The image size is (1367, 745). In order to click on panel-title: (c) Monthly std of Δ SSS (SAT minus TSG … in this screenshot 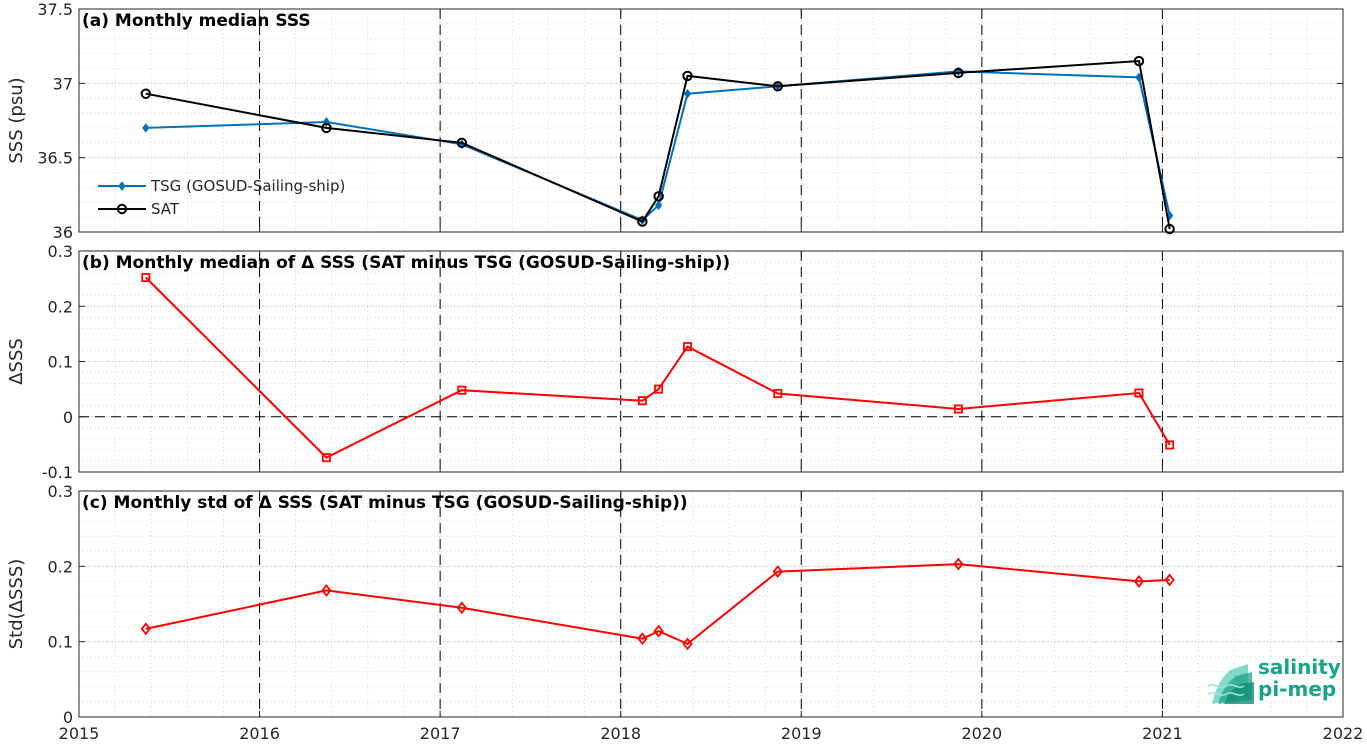, I will do `click(385, 503)`.